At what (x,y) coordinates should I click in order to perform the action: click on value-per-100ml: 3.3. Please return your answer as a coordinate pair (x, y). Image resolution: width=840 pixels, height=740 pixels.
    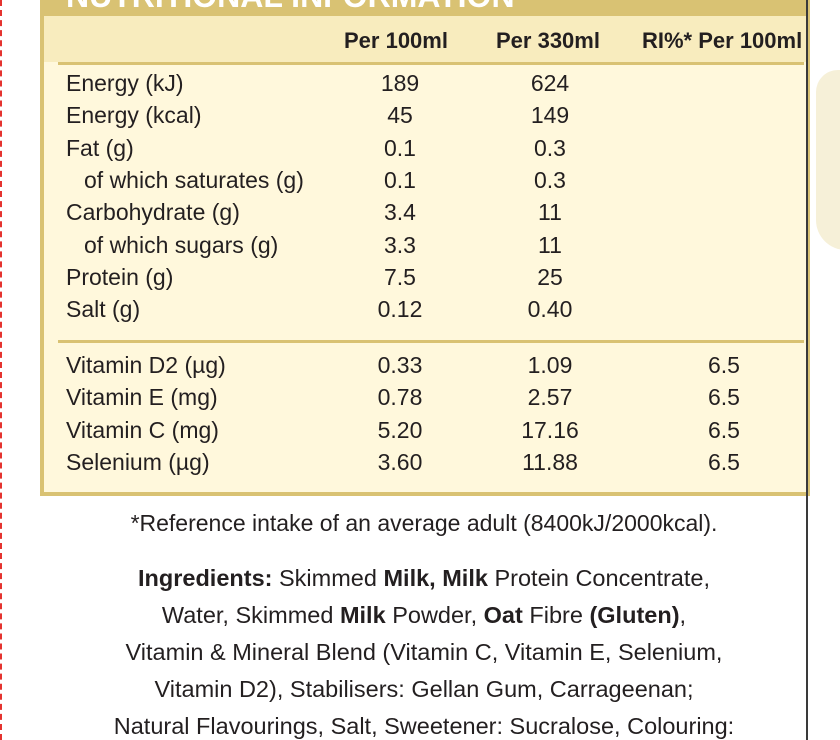
    Looking at the image, I should click on (400, 244).